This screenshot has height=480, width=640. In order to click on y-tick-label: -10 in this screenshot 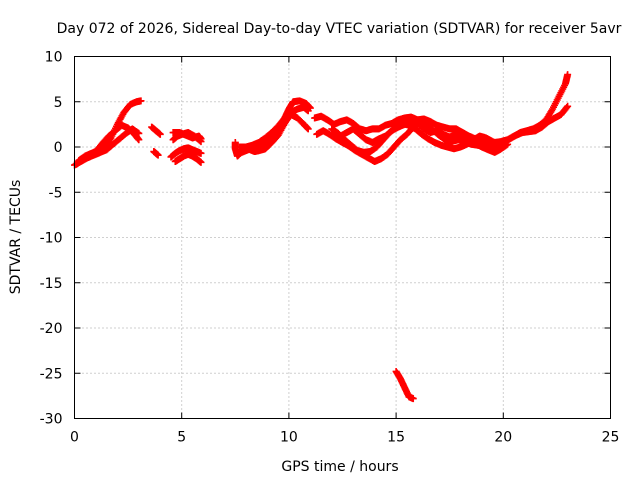, I will do `click(51, 239)`.